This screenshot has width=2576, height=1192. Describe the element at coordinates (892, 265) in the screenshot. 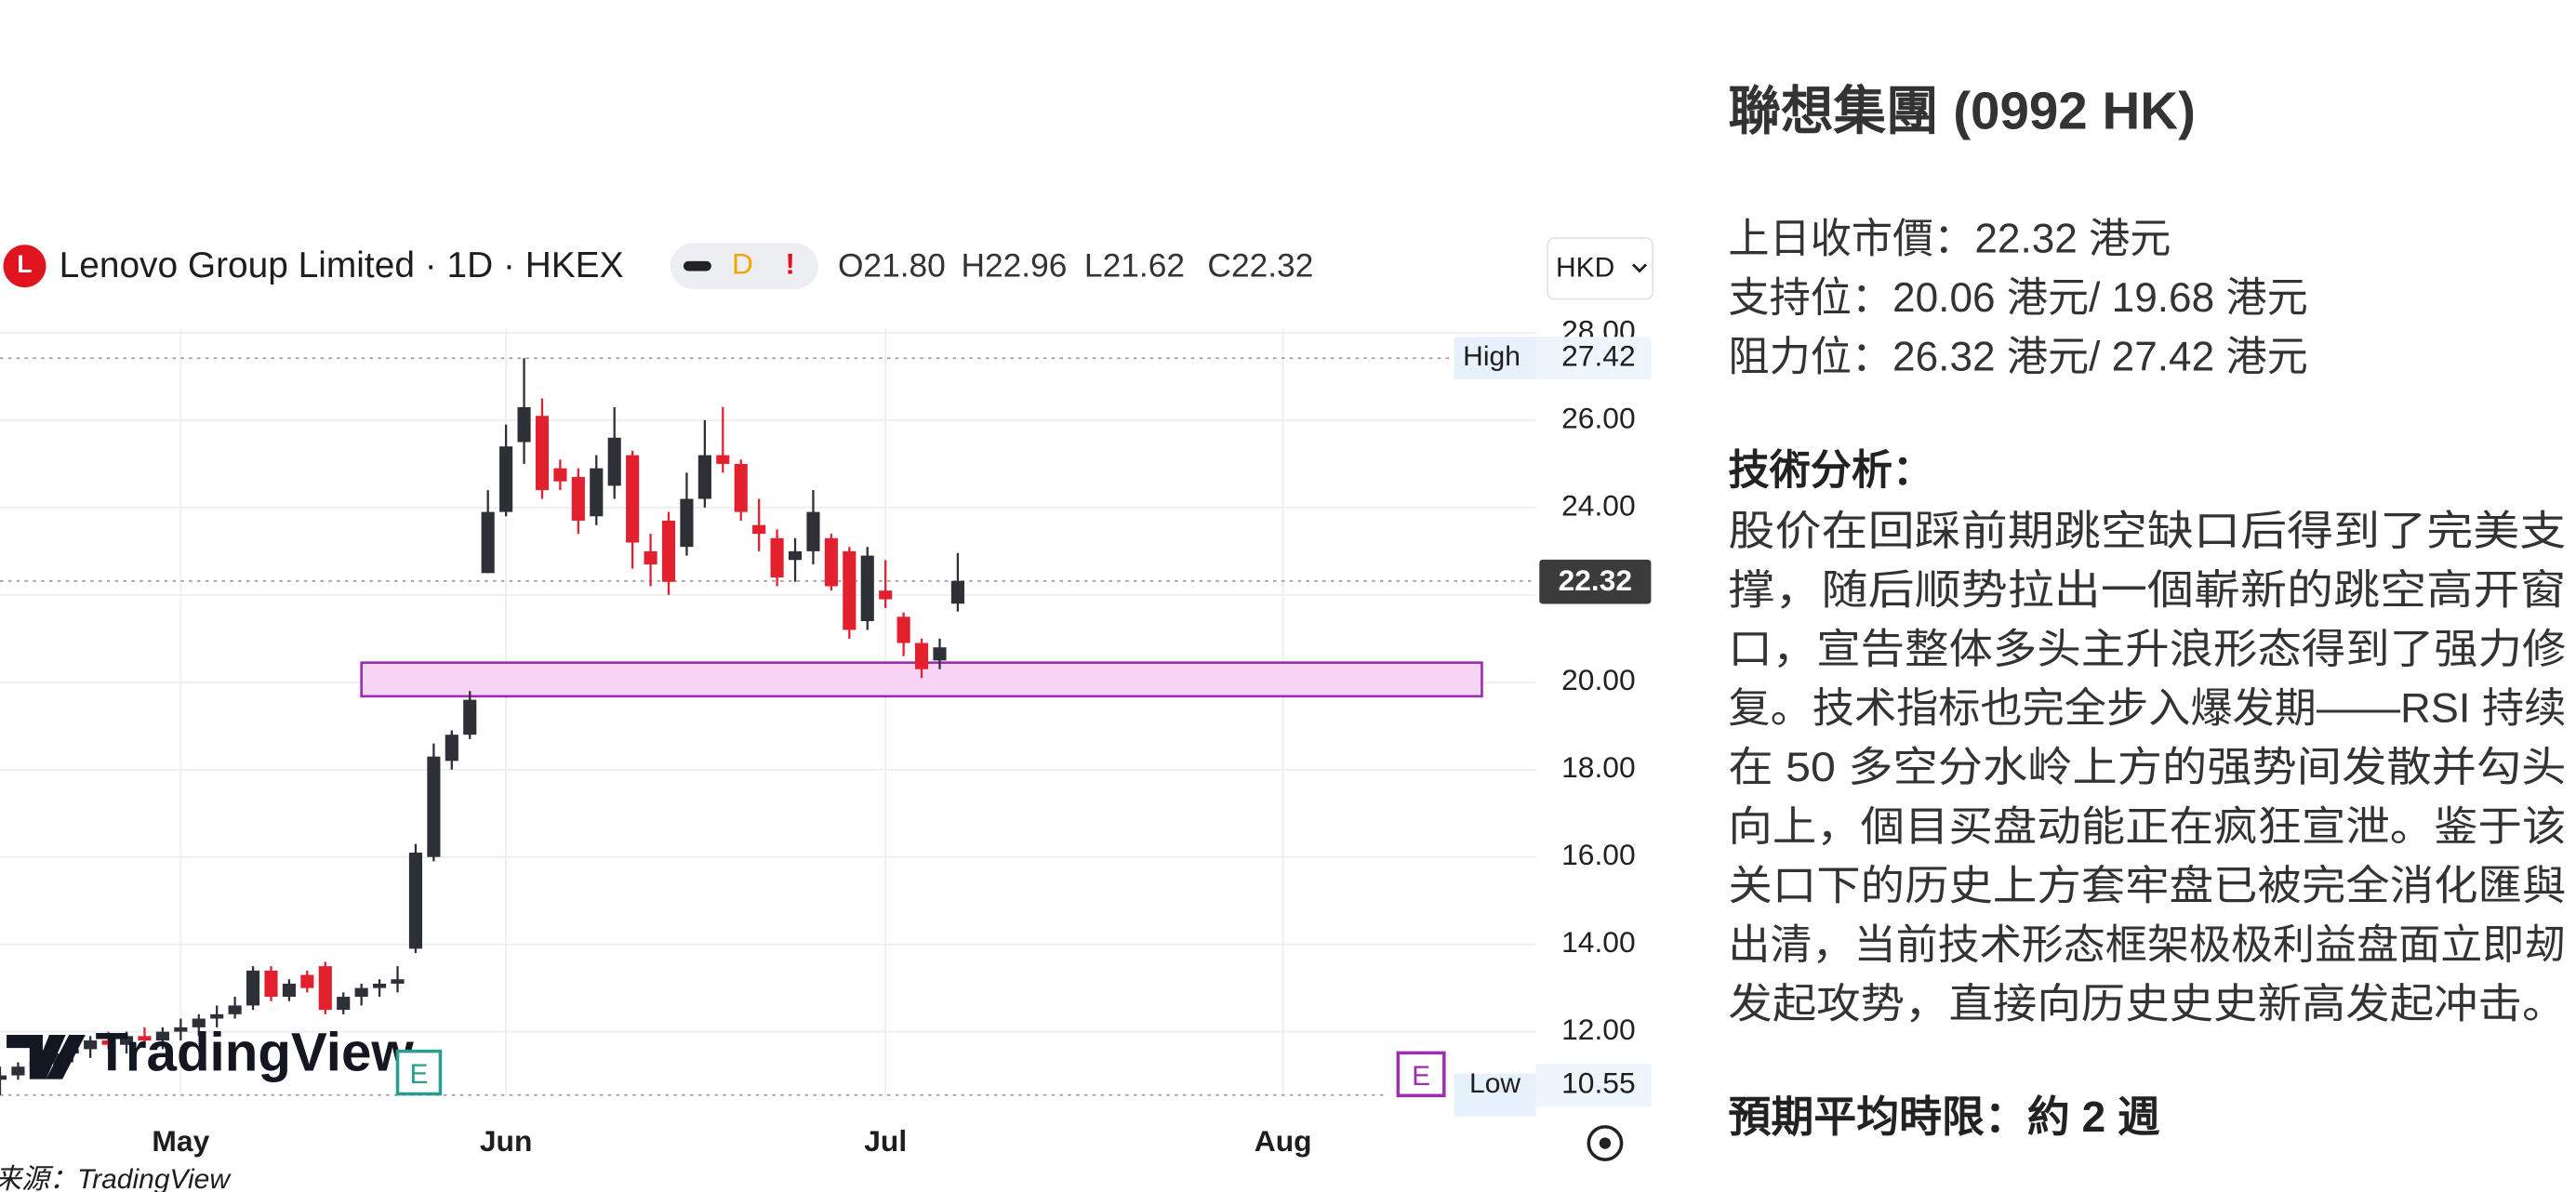

I see `ohlc-value: O21.80` at that location.